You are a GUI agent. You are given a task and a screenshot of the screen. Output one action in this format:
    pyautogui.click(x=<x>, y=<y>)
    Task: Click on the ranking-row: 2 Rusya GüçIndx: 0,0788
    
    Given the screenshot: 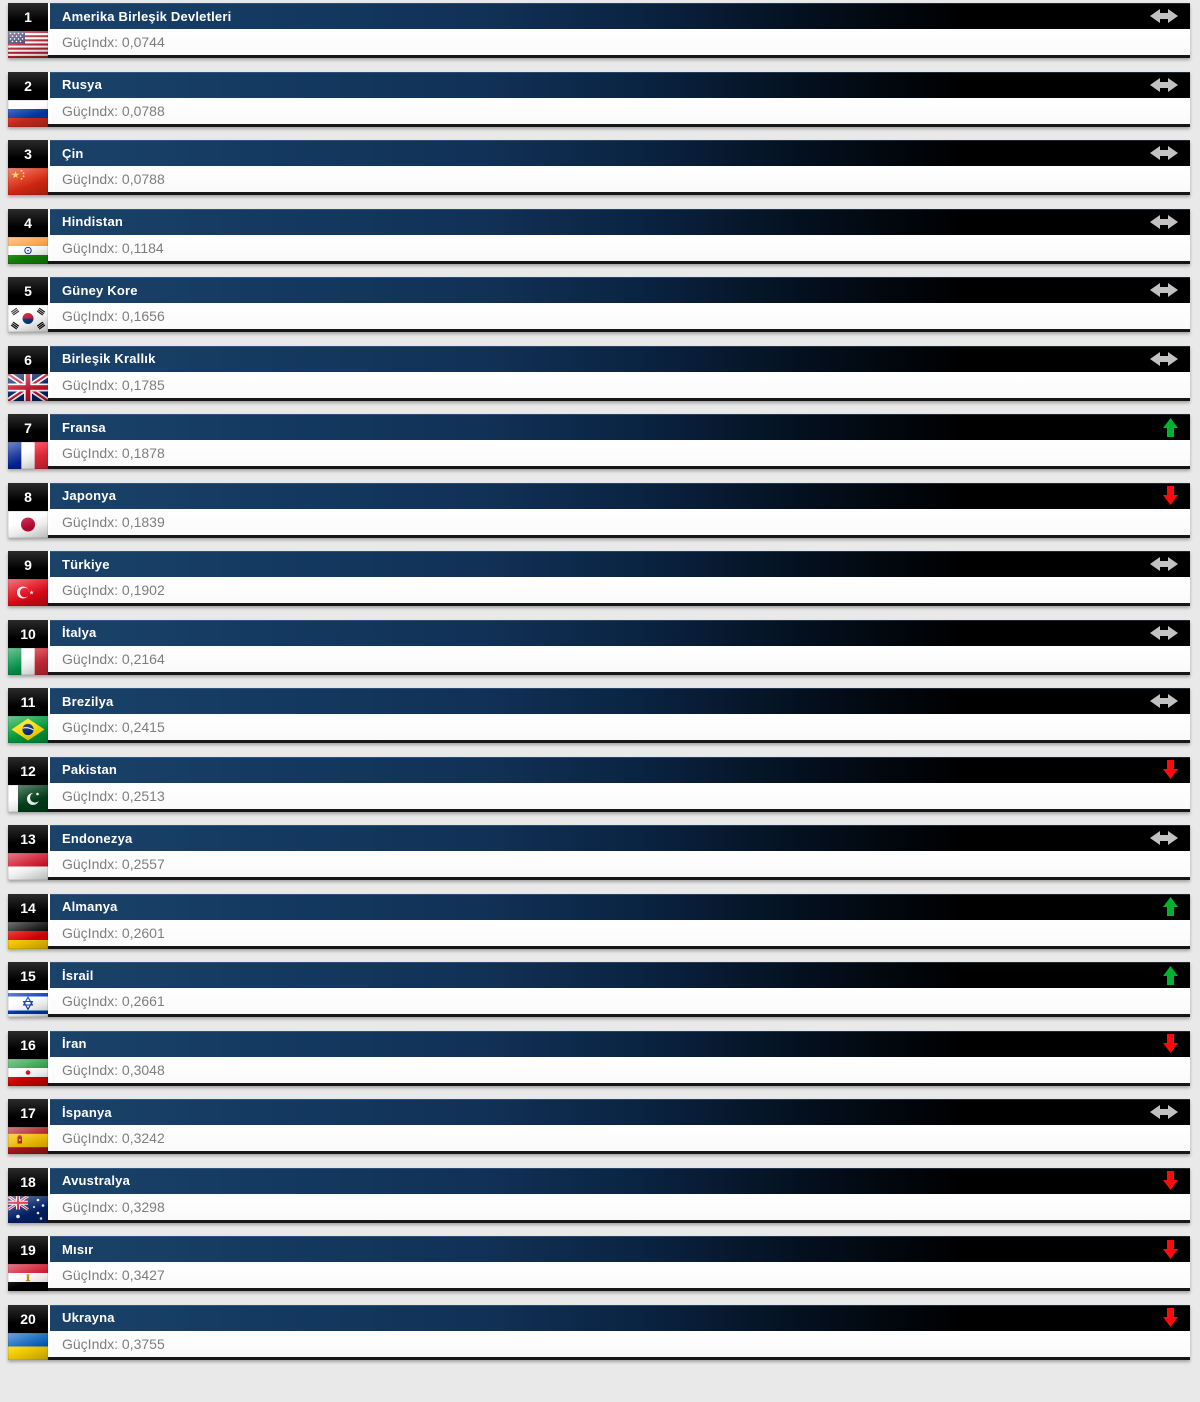 What is the action you would take?
    pyautogui.click(x=599, y=99)
    